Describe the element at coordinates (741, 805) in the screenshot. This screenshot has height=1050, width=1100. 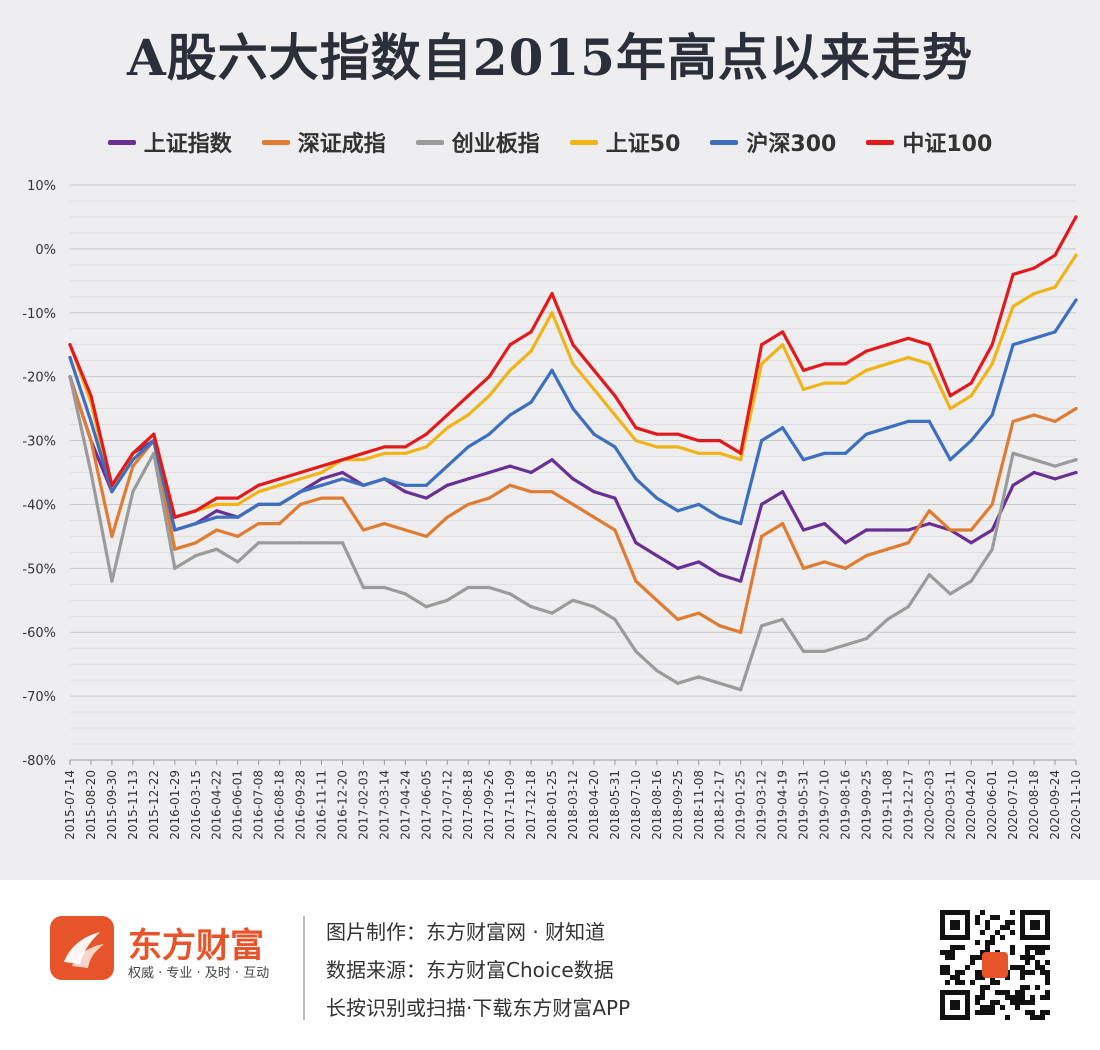
I see `x-tick-label: 2019-01-25` at that location.